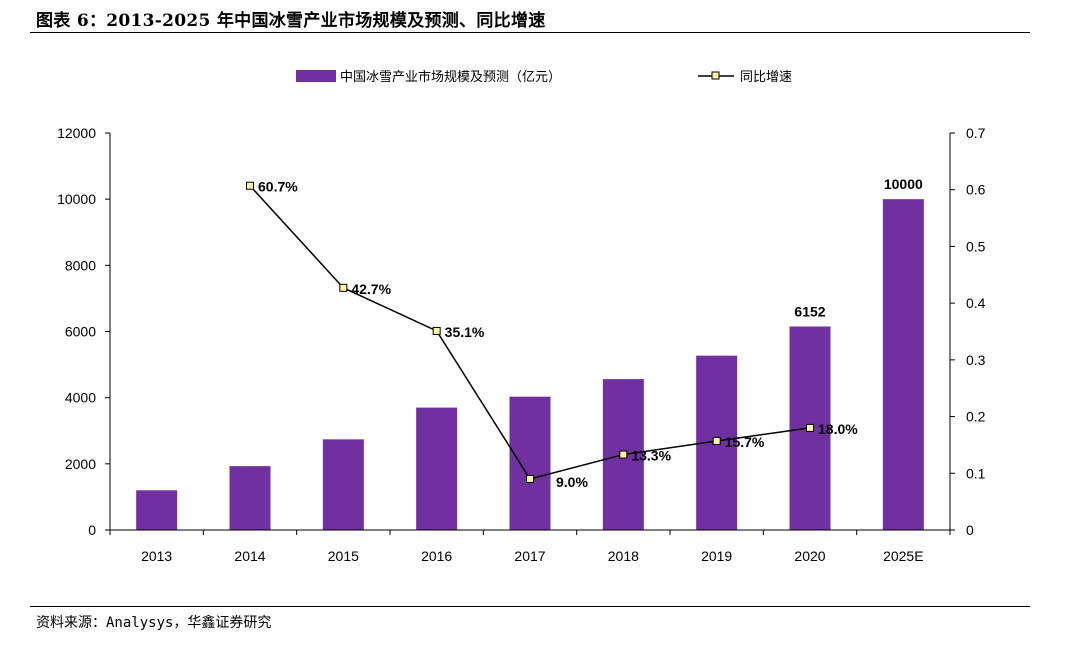  What do you see at coordinates (809, 311) in the screenshot?
I see `bar-label-2020: 6152` at bounding box center [809, 311].